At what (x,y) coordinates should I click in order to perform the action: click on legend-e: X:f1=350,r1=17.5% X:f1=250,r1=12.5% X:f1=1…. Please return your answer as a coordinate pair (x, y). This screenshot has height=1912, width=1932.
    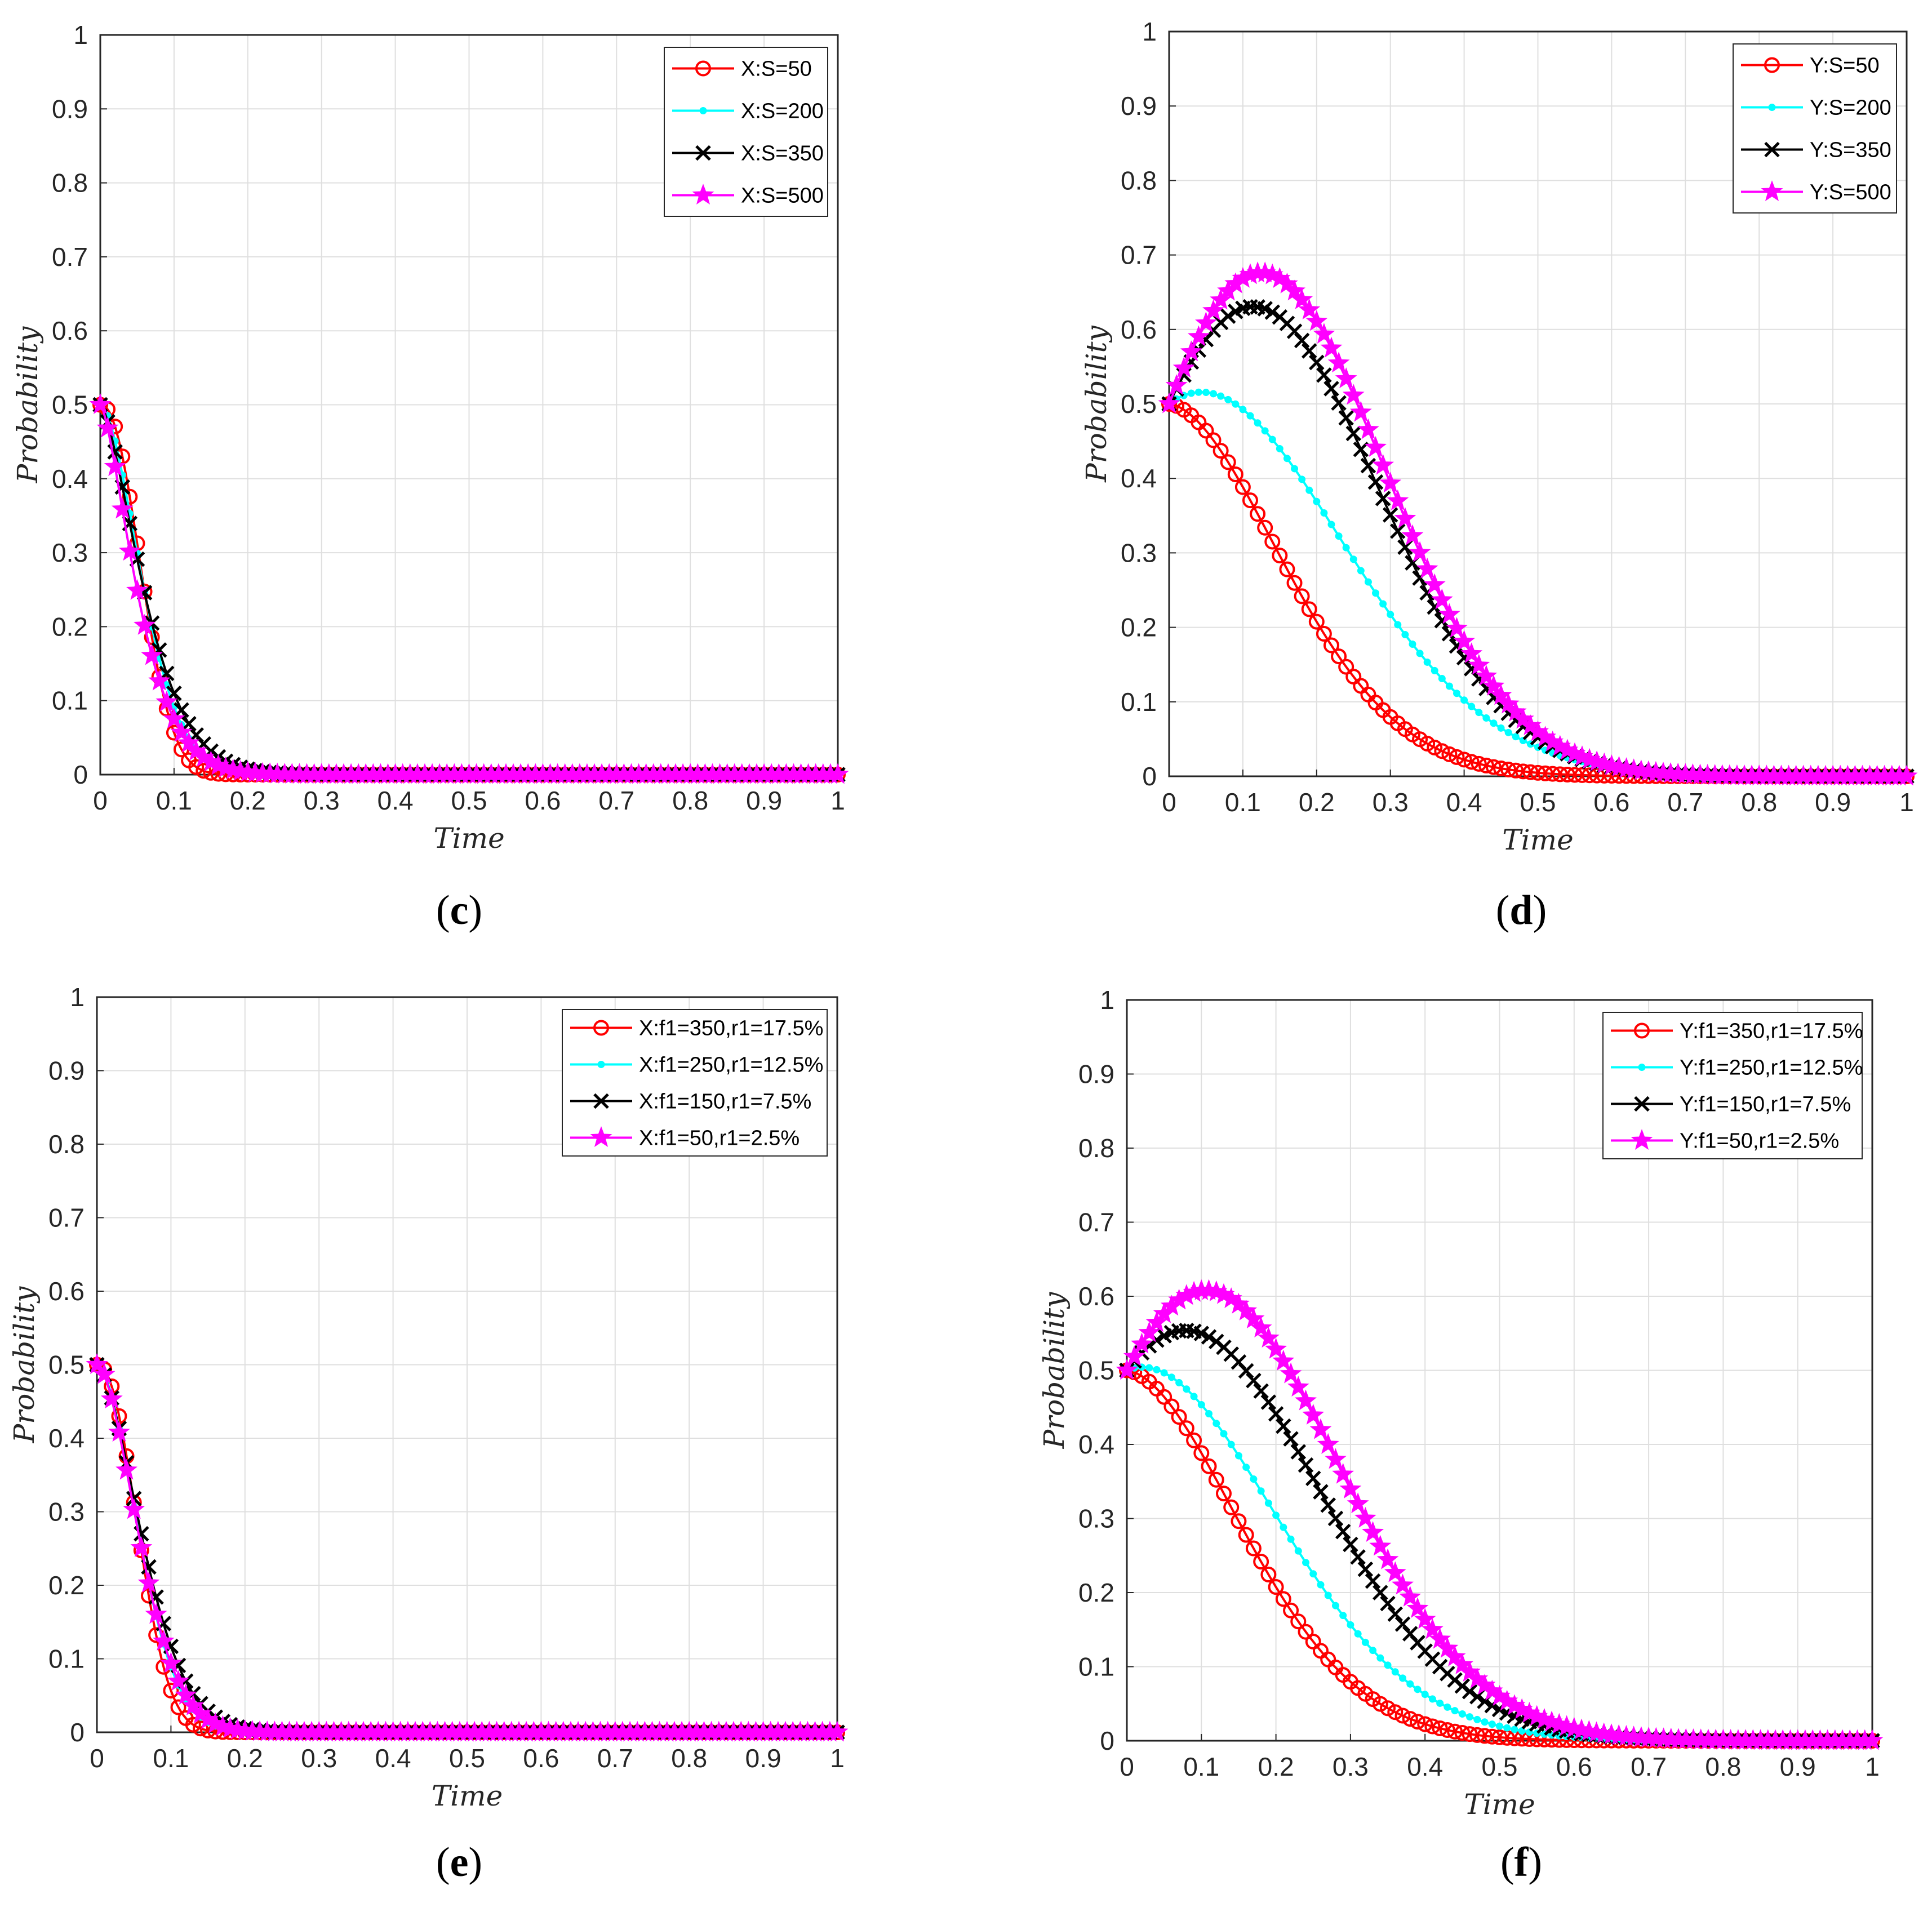
    Looking at the image, I should click on (695, 1083).